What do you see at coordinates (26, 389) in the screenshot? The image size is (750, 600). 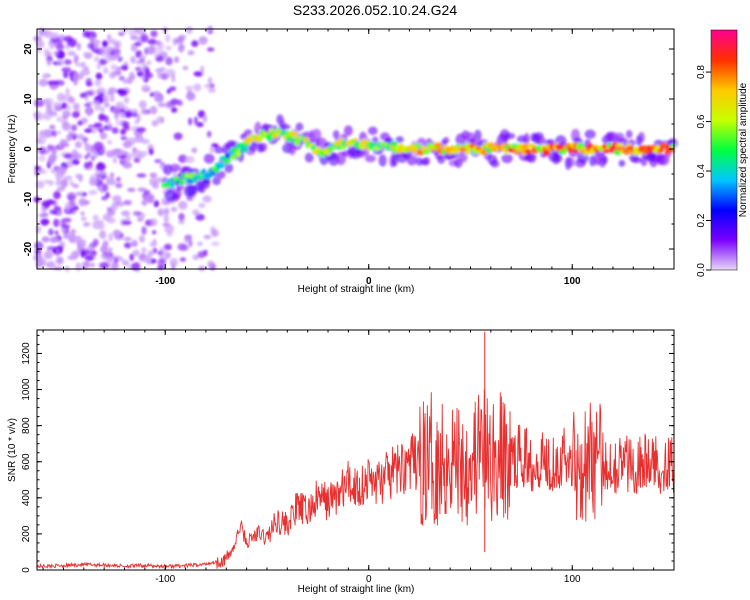 I see `y-tick-label: 1000` at bounding box center [26, 389].